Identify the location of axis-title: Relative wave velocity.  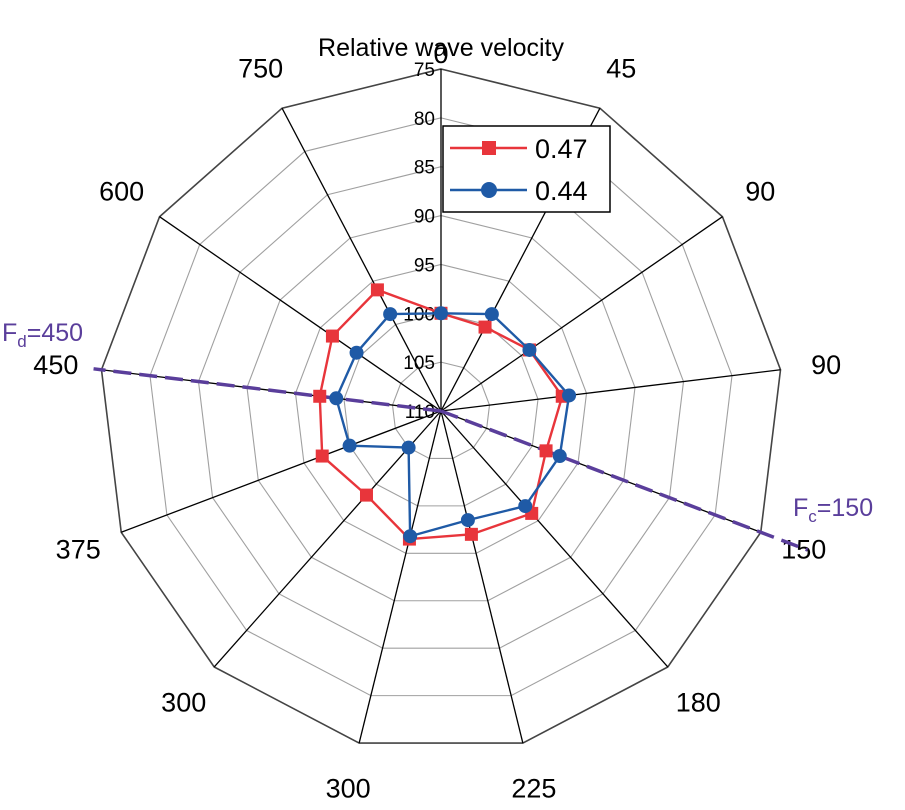
(441, 48).